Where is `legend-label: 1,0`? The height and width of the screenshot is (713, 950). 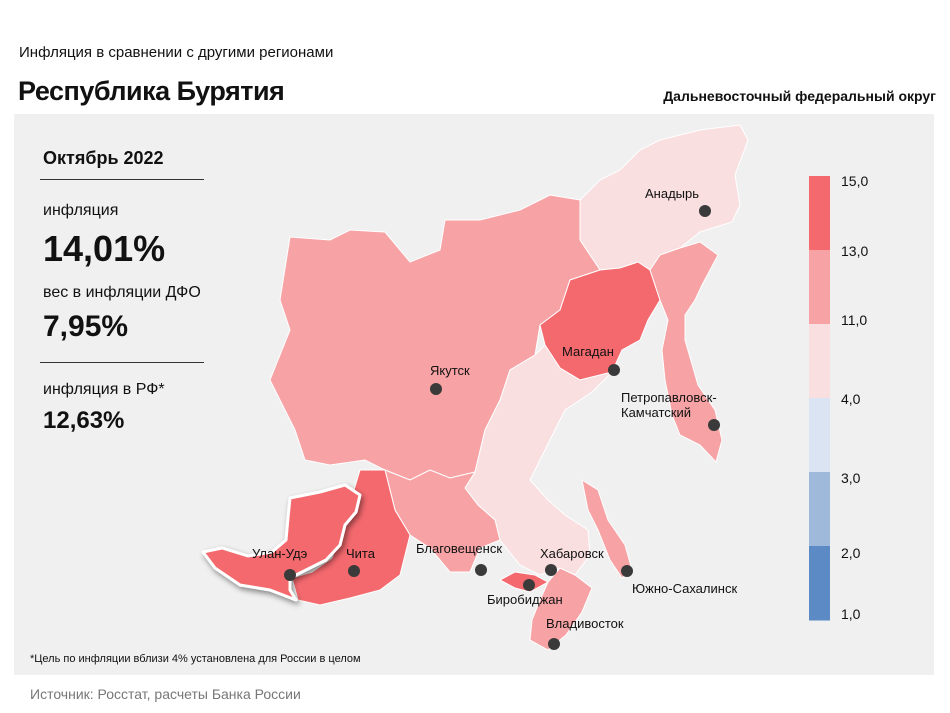 legend-label: 1,0 is located at coordinates (851, 614).